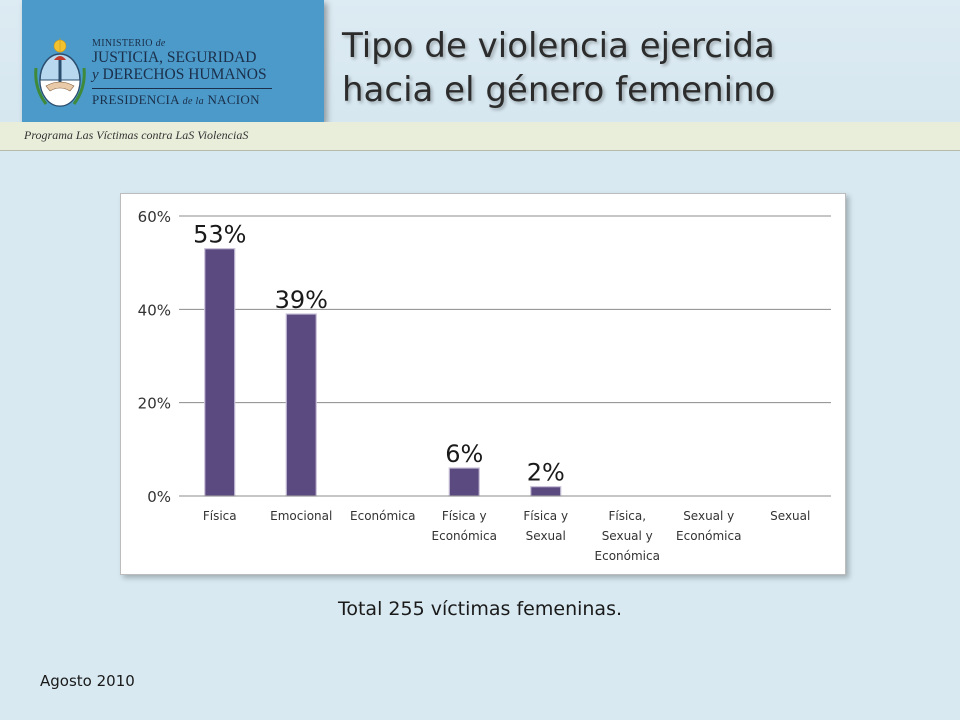 Image resolution: width=960 pixels, height=720 pixels. I want to click on ministry-line1: MINISTERIO, so click(122, 43).